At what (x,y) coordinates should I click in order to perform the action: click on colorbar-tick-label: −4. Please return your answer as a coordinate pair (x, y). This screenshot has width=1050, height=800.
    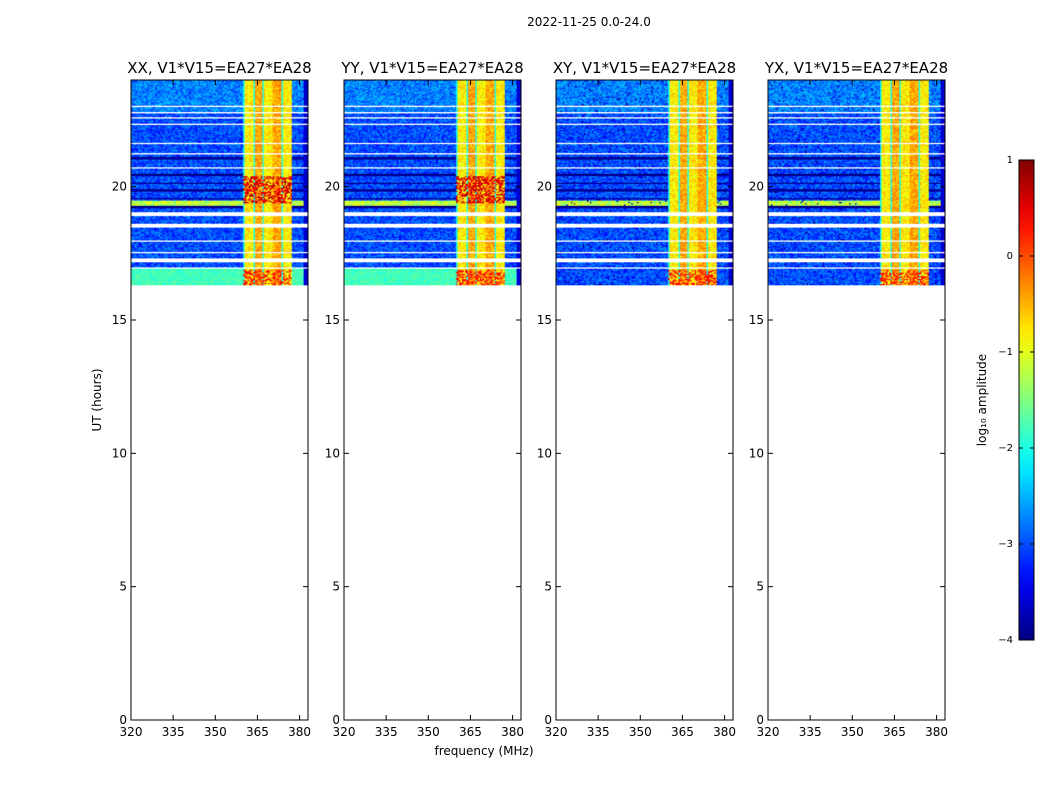
    Looking at the image, I should click on (1005, 640).